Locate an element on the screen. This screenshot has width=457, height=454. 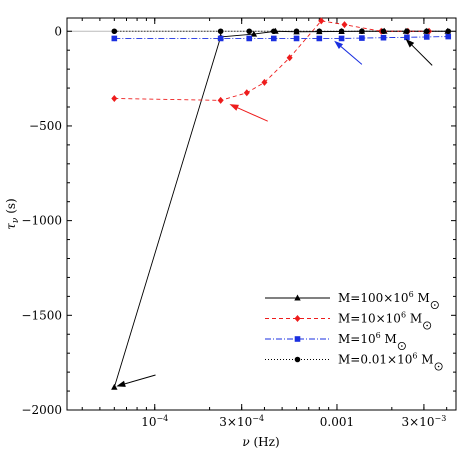
legend-item: M=0.01×106 M is located at coordinates (354, 361).